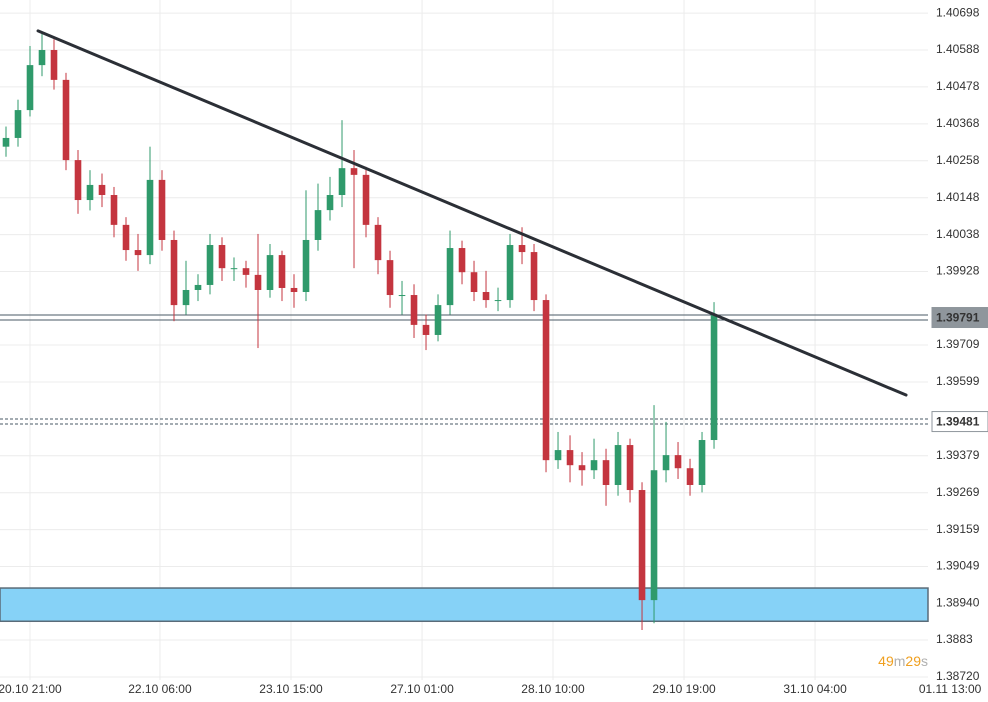  What do you see at coordinates (886, 661) in the screenshot?
I see `countdown-part: 49` at bounding box center [886, 661].